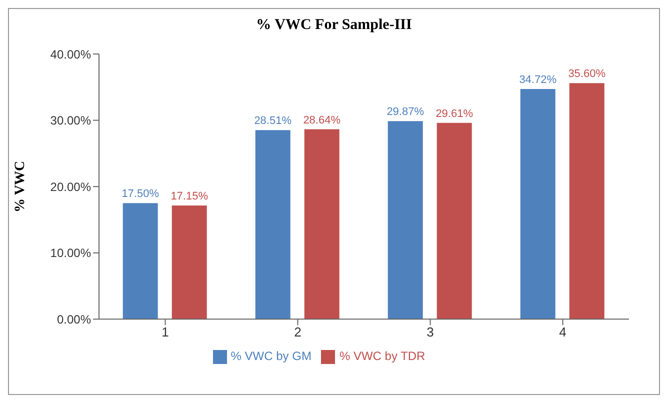  Describe the element at coordinates (322, 120) in the screenshot. I see `data-label: 28.64%` at that location.